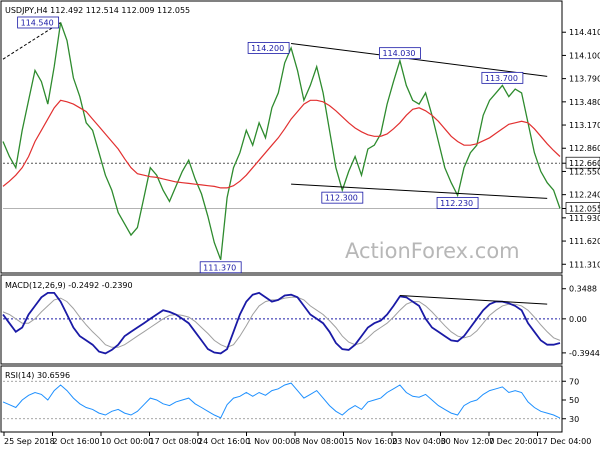  What do you see at coordinates (565, 441) in the screenshot?
I see `x-axis-label: 17 Dec 04:00` at bounding box center [565, 441].